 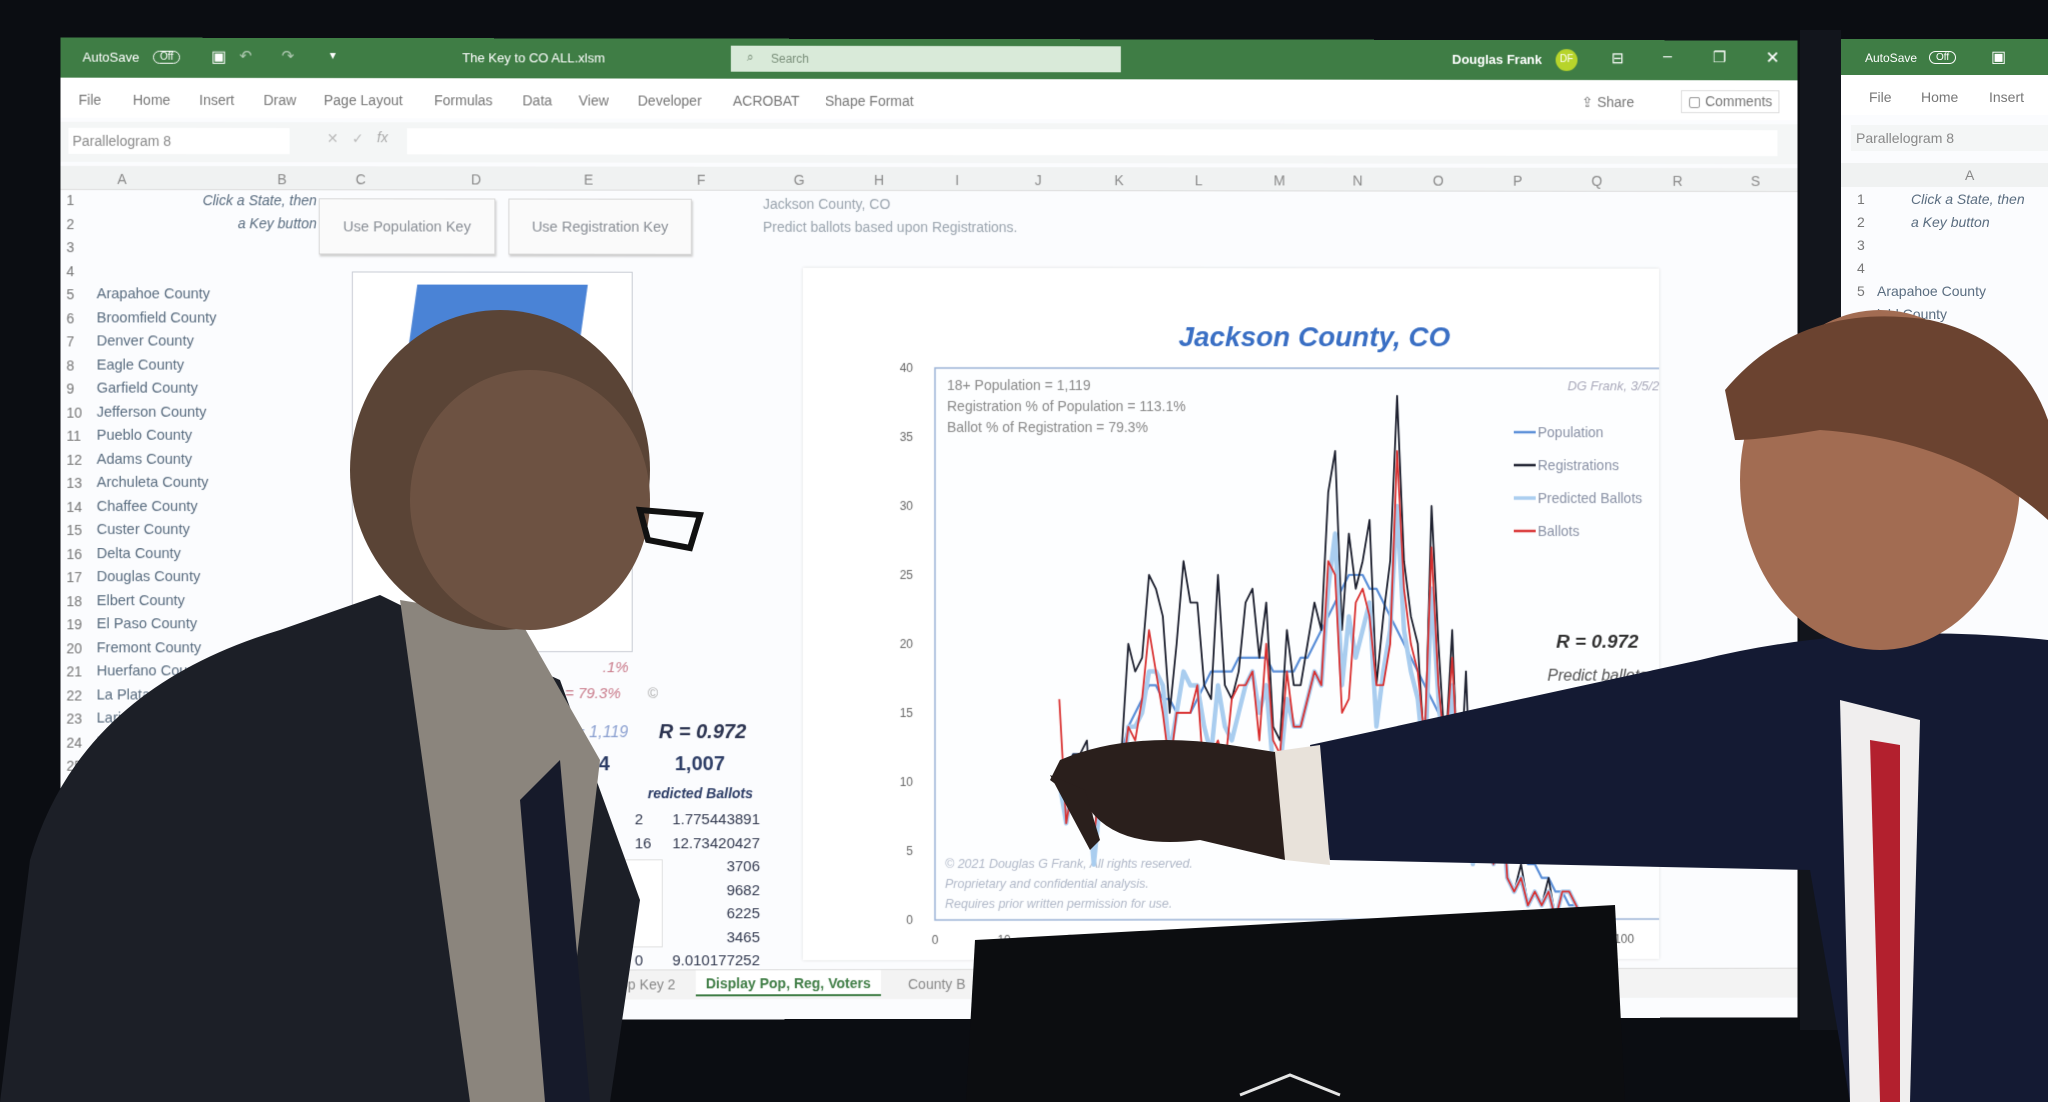 What do you see at coordinates (716, 820) in the screenshot?
I see `stat-value-cell: 1.775443891` at bounding box center [716, 820].